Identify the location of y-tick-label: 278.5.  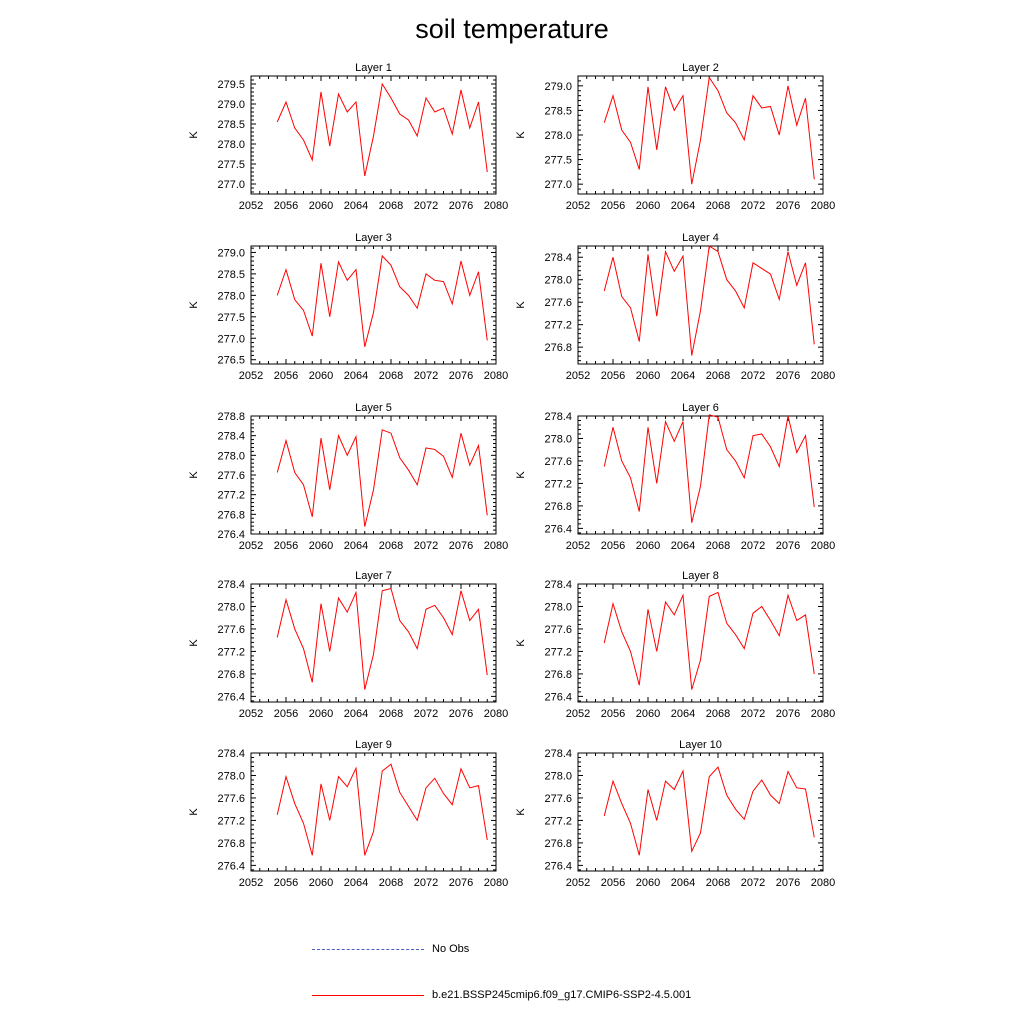
(231, 125).